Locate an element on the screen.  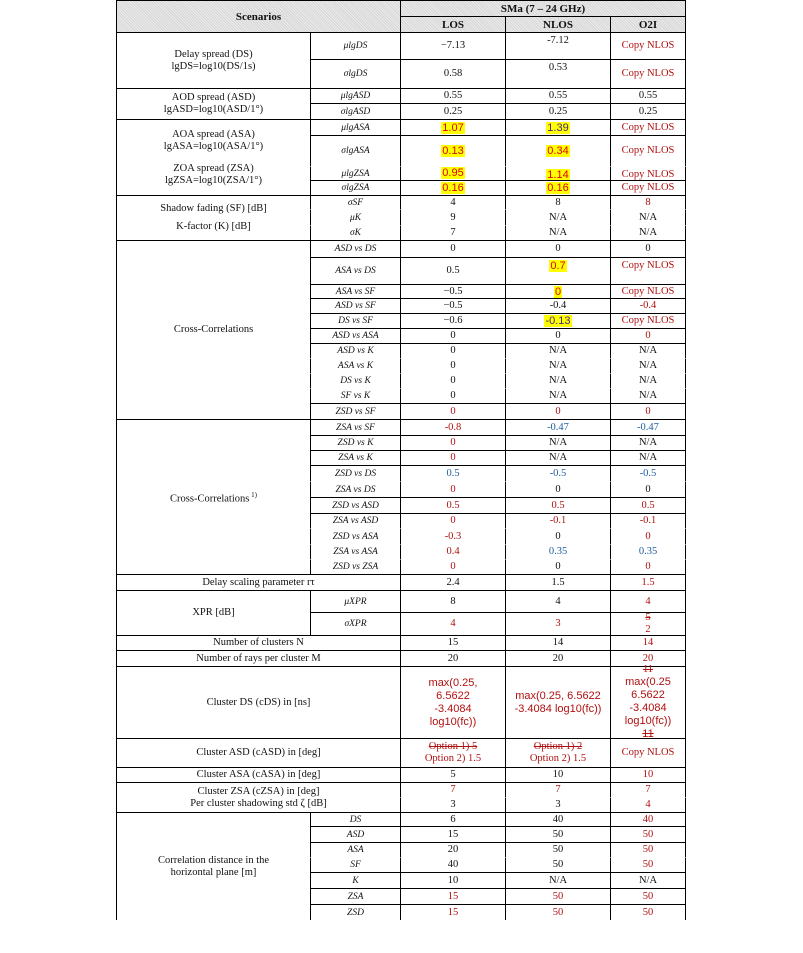
param-label: ASD vs SF is located at coordinates (355, 306).